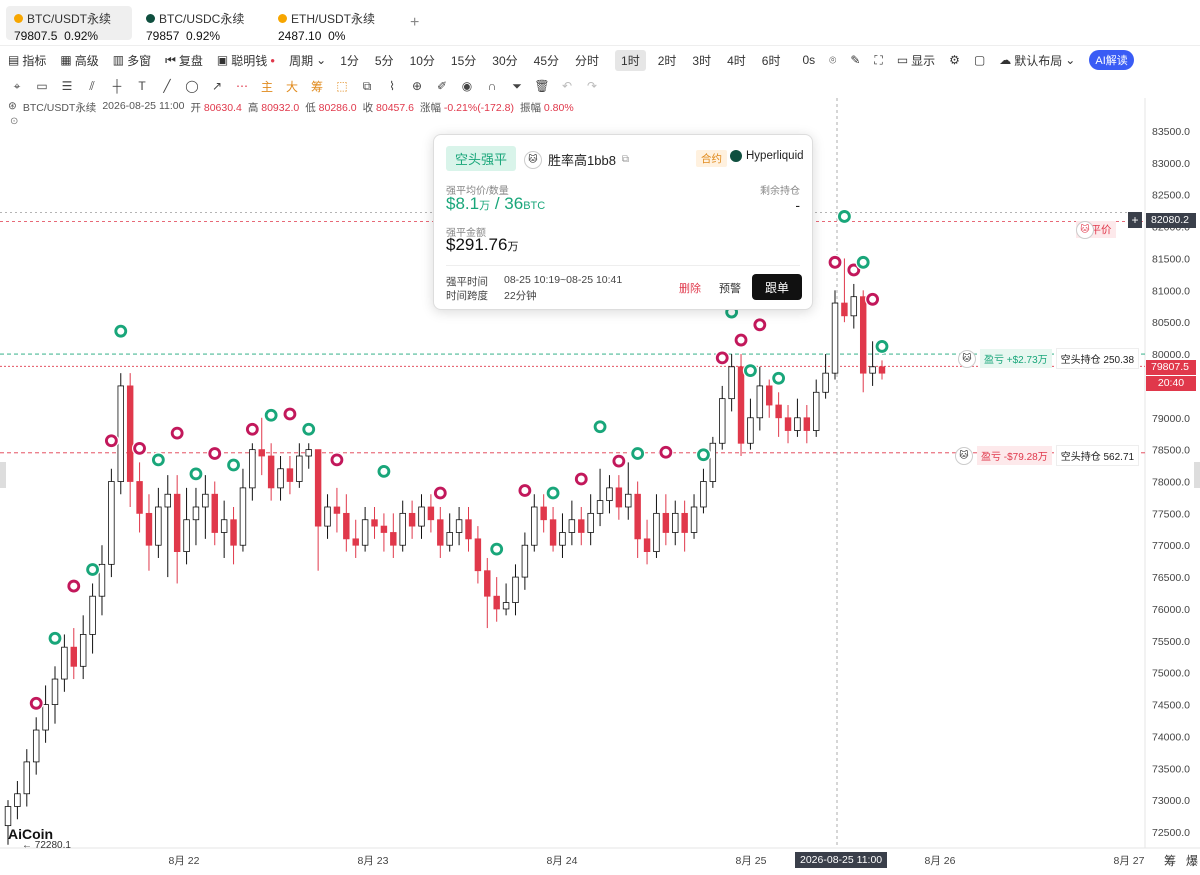  I want to click on timeframe-3h: 3时, so click(702, 60).